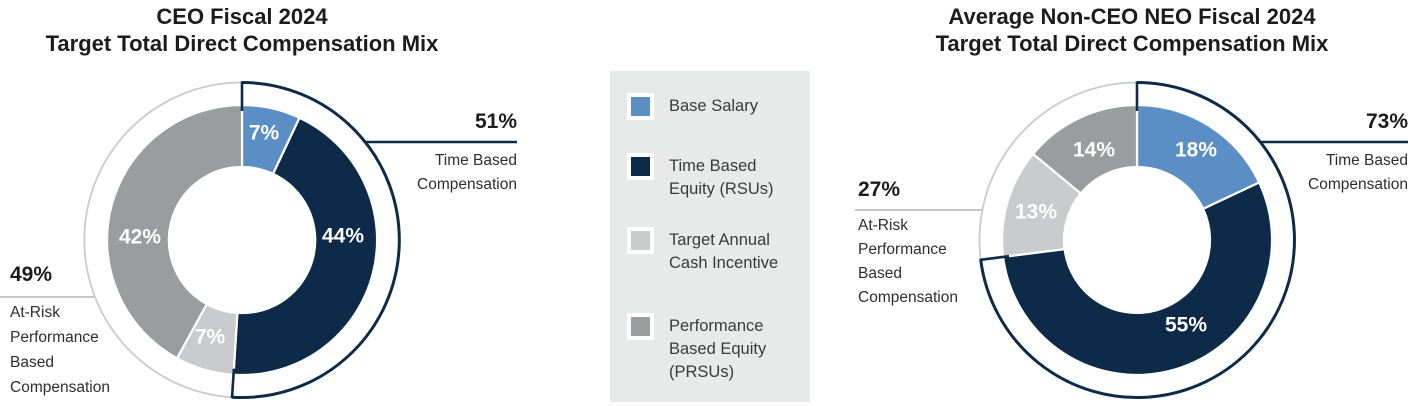  Describe the element at coordinates (718, 349) in the screenshot. I see `legend-item-label: Performance Based Equity (PRSUs)` at that location.